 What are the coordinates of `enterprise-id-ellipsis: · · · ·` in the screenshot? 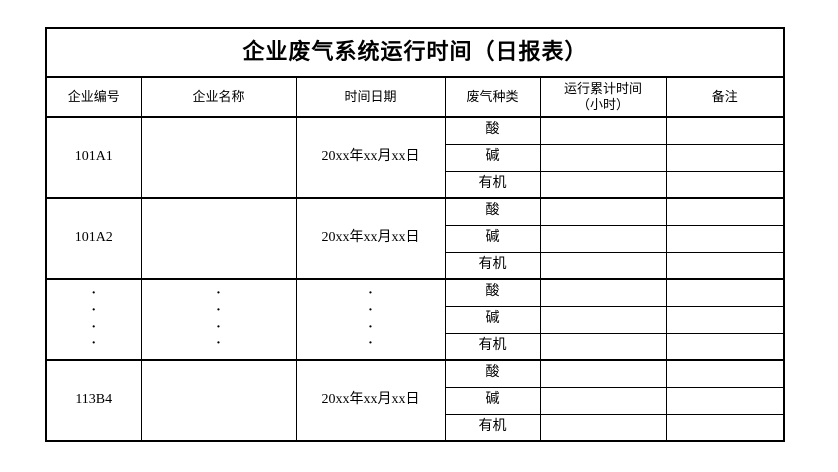 It's located at (93, 319).